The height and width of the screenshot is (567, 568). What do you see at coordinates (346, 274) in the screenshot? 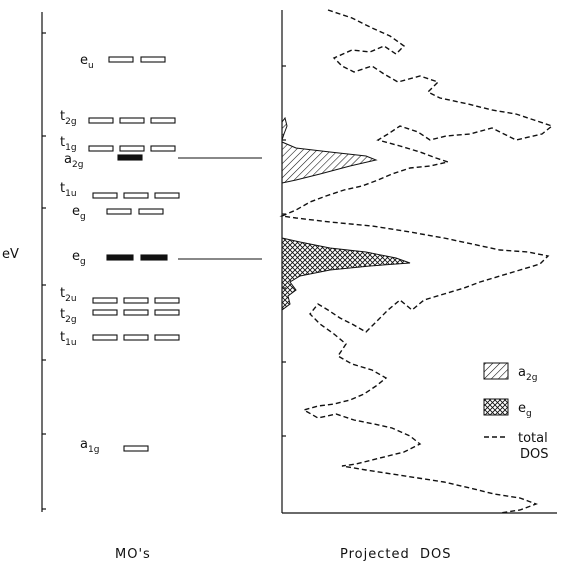
I see `eg-projected-peak` at bounding box center [346, 274].